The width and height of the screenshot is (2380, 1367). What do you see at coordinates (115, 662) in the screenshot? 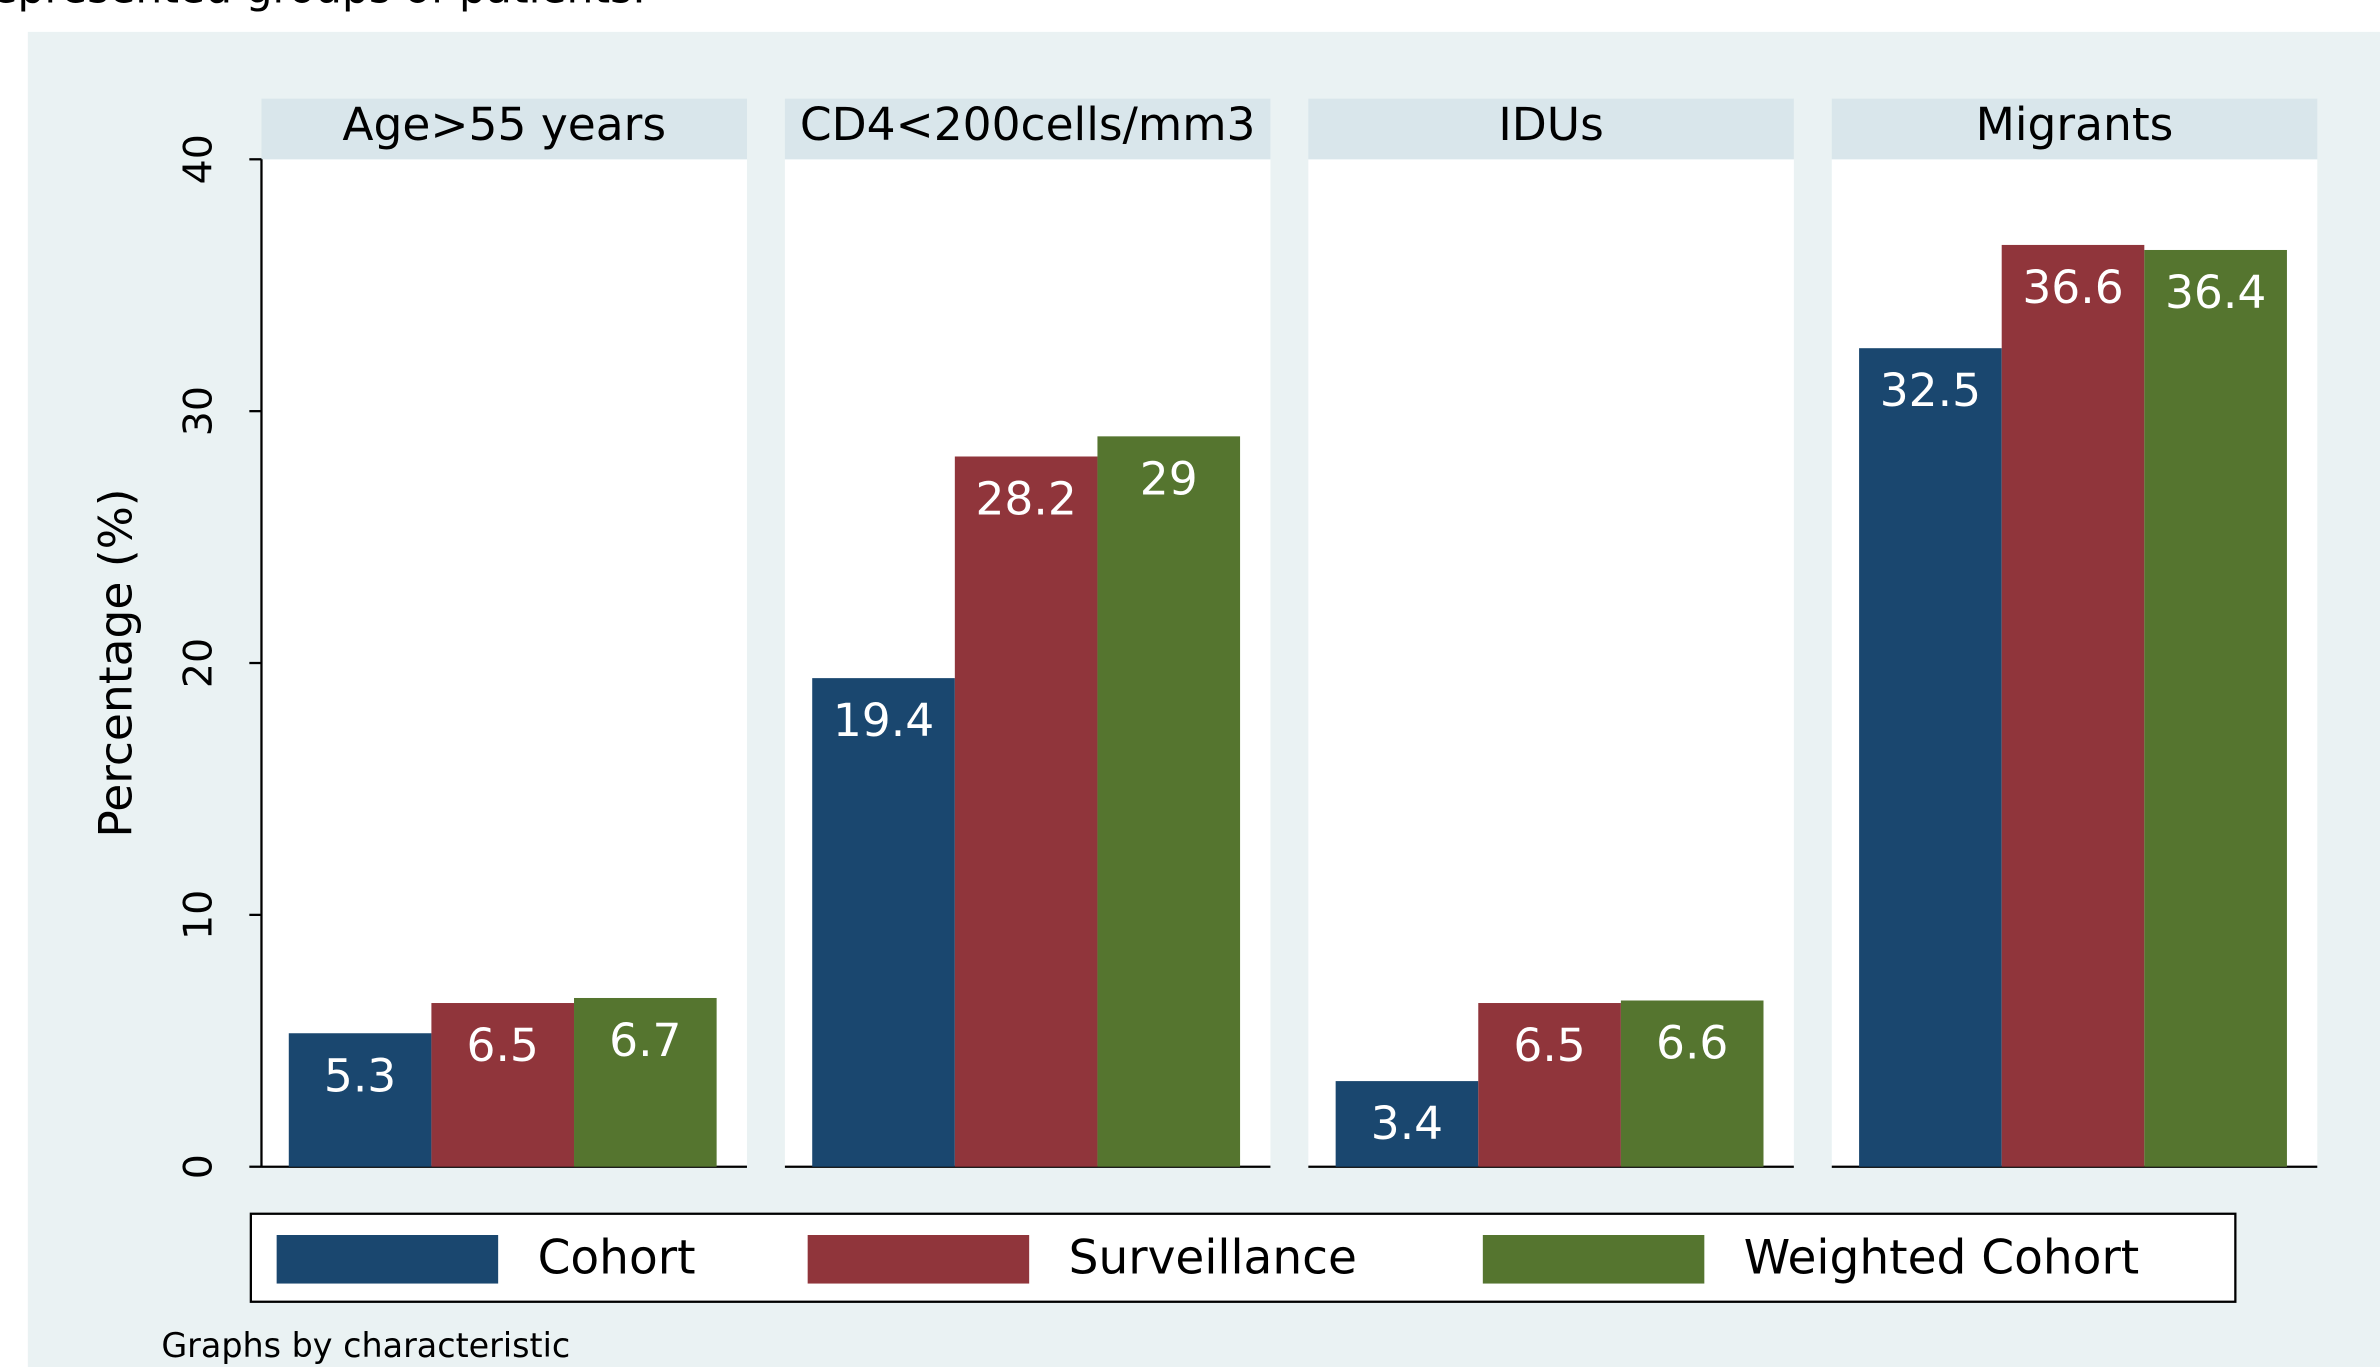
I see `y-axis-title: Percentage (%)` at bounding box center [115, 662].